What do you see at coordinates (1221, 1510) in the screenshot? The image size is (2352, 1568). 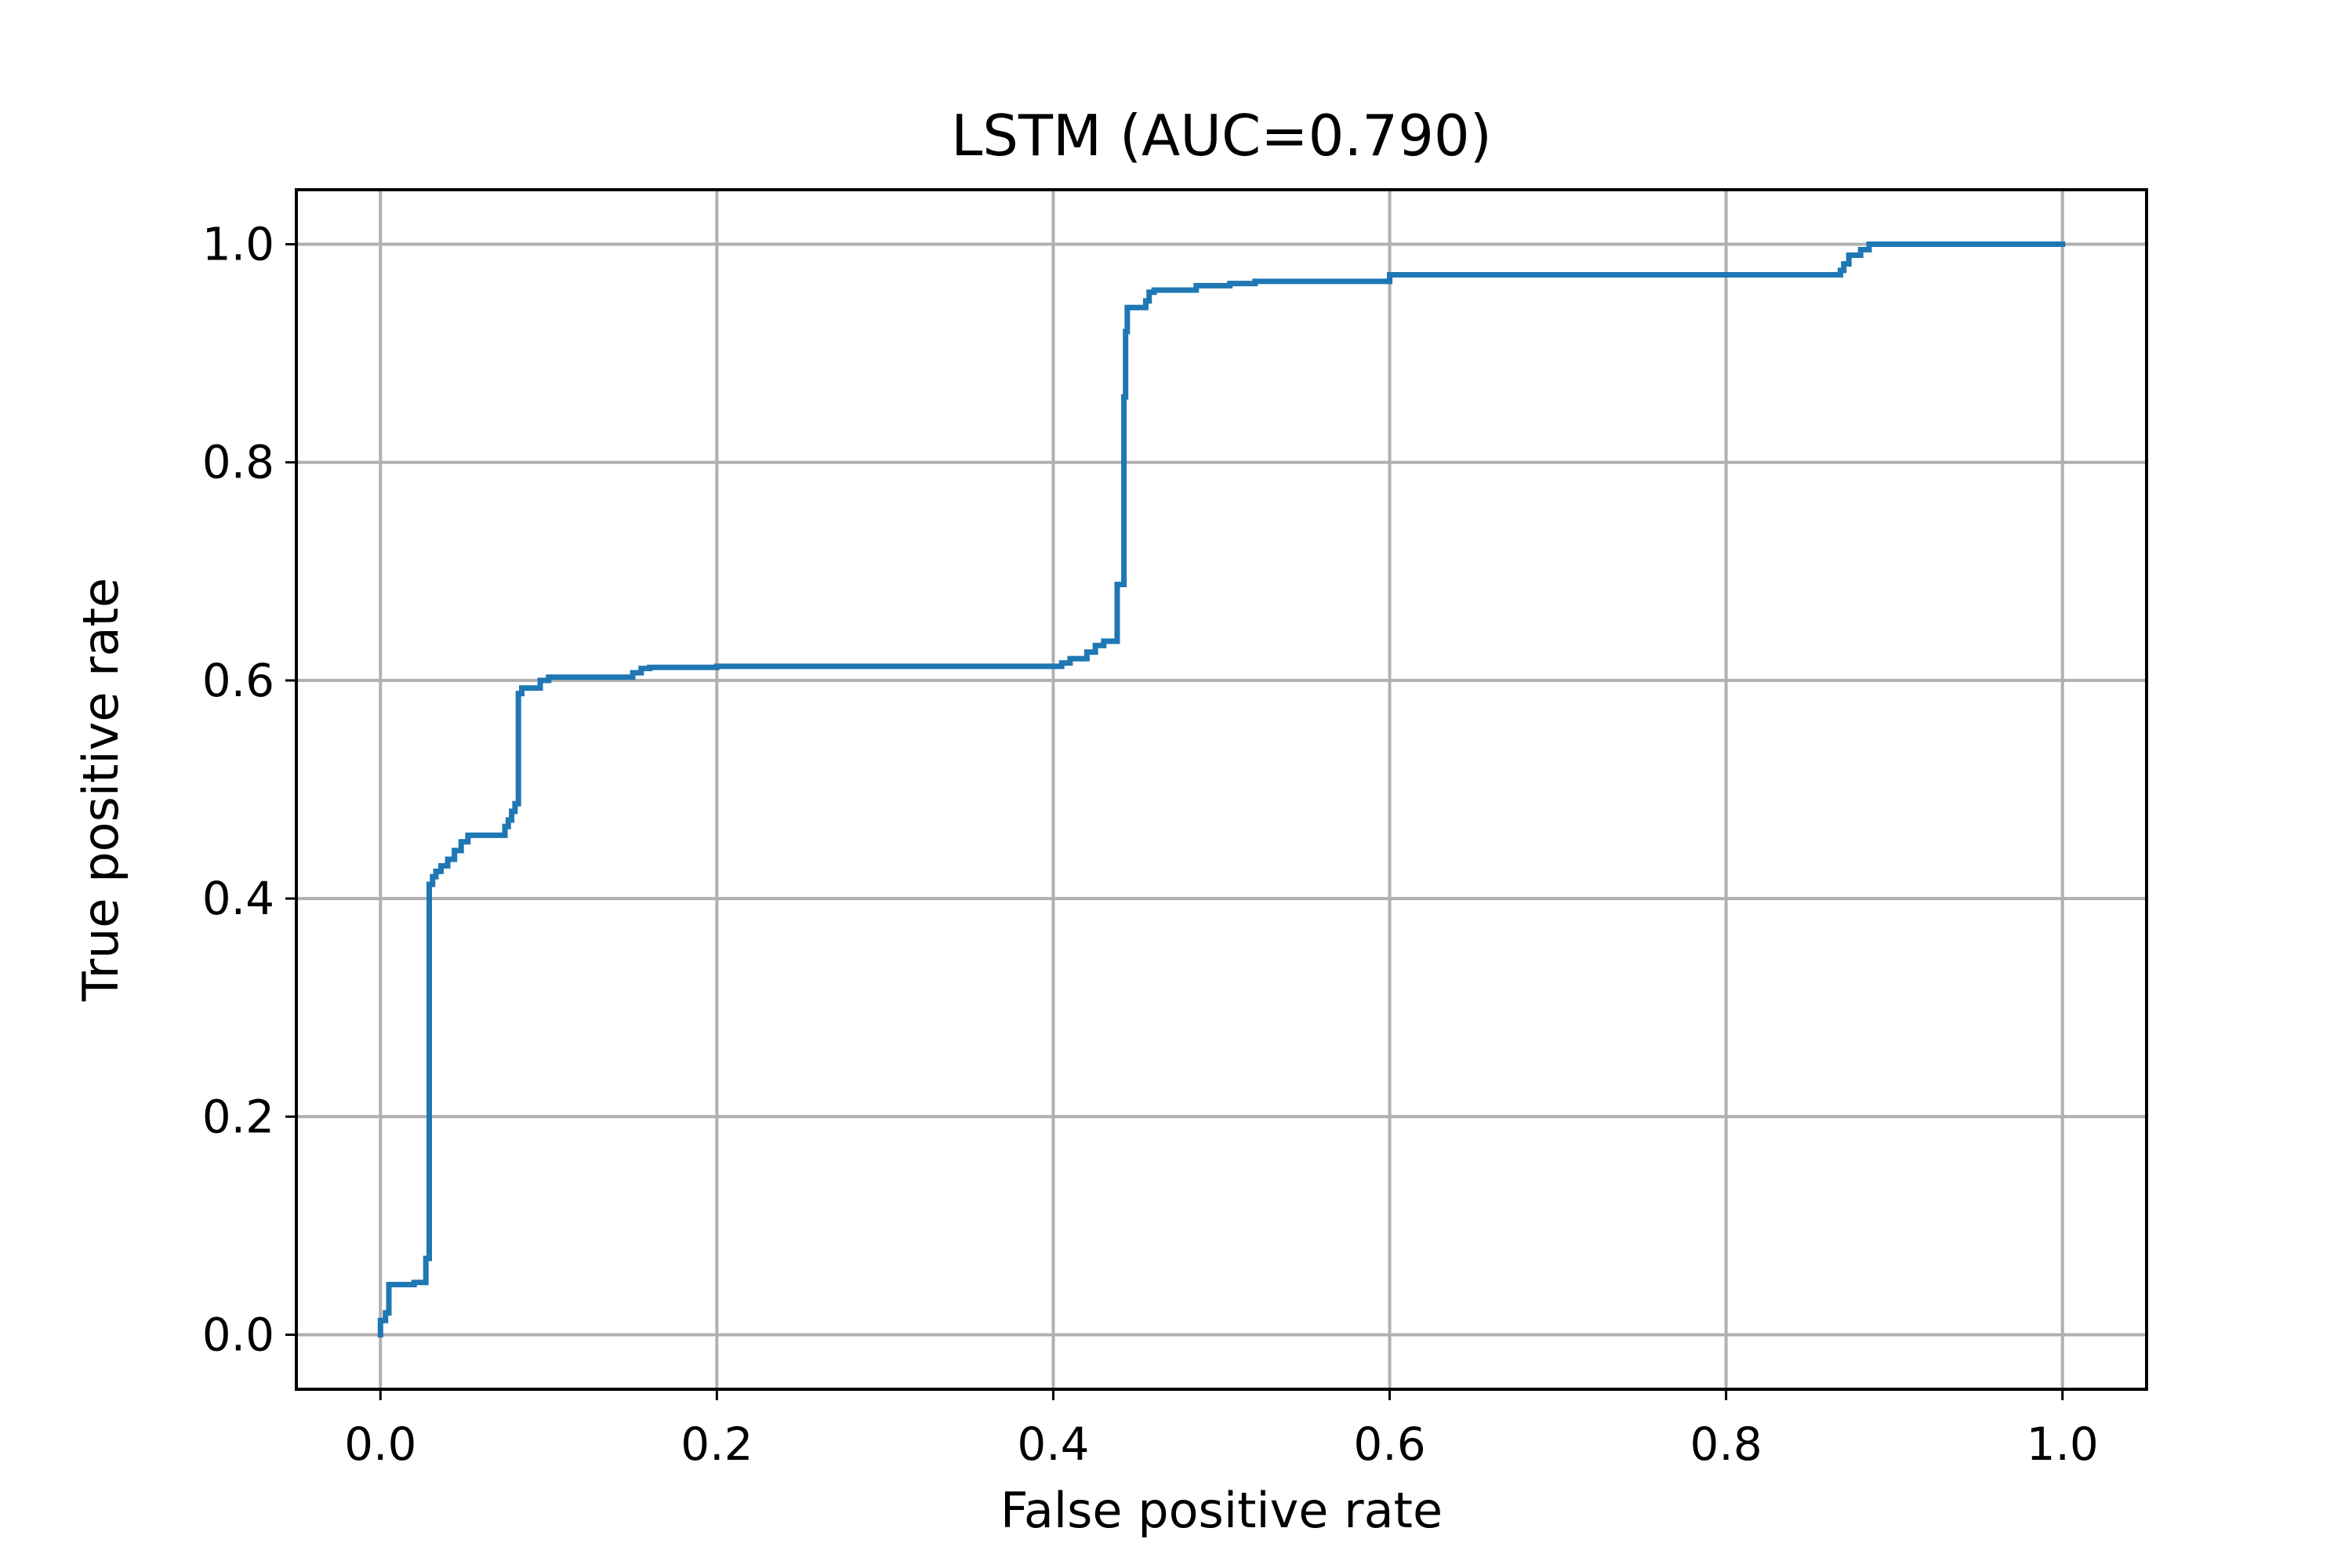 I see `x-axis-label: False positive rate` at bounding box center [1221, 1510].